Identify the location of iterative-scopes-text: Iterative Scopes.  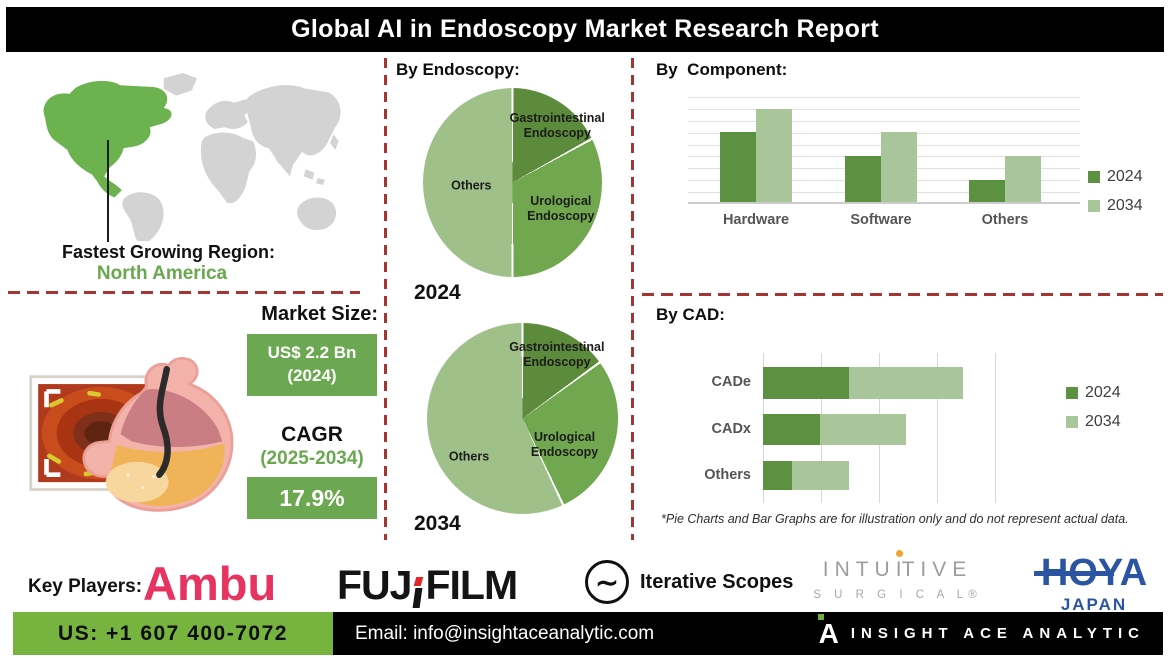
(717, 581).